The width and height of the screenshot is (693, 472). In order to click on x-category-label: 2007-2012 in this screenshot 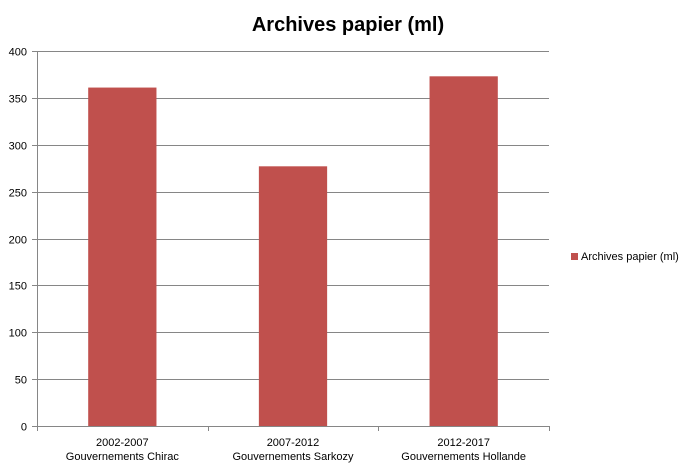, I will do `click(293, 443)`.